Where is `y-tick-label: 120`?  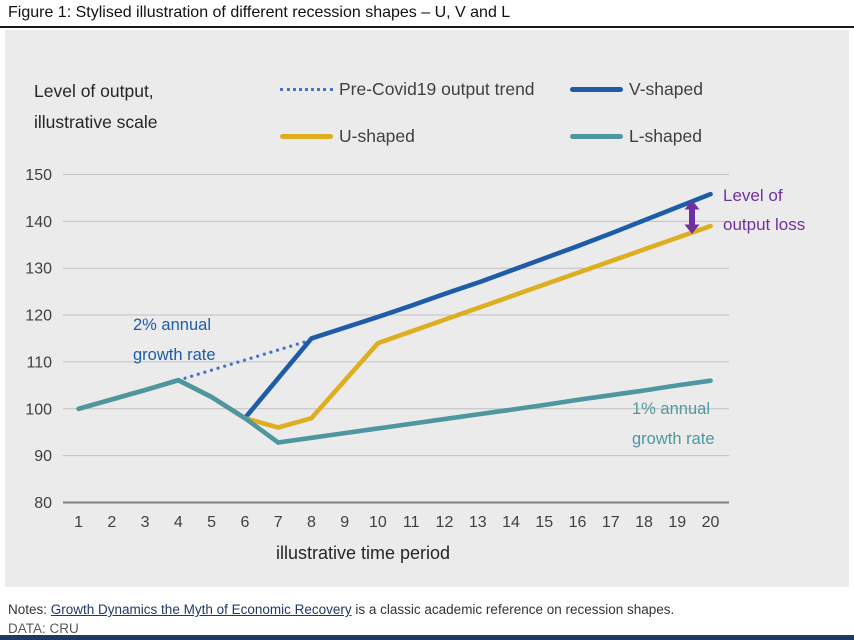
y-tick-label: 120 is located at coordinates (38, 316).